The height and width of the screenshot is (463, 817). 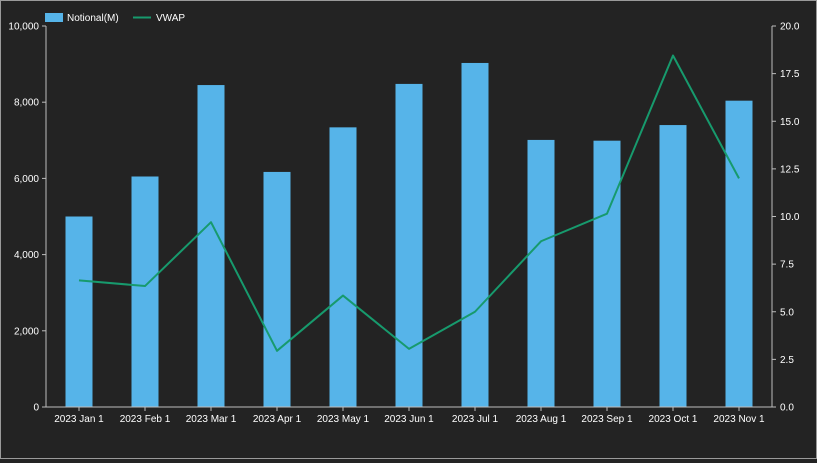 I want to click on x-tick-label: 2023 May 1, so click(x=343, y=419).